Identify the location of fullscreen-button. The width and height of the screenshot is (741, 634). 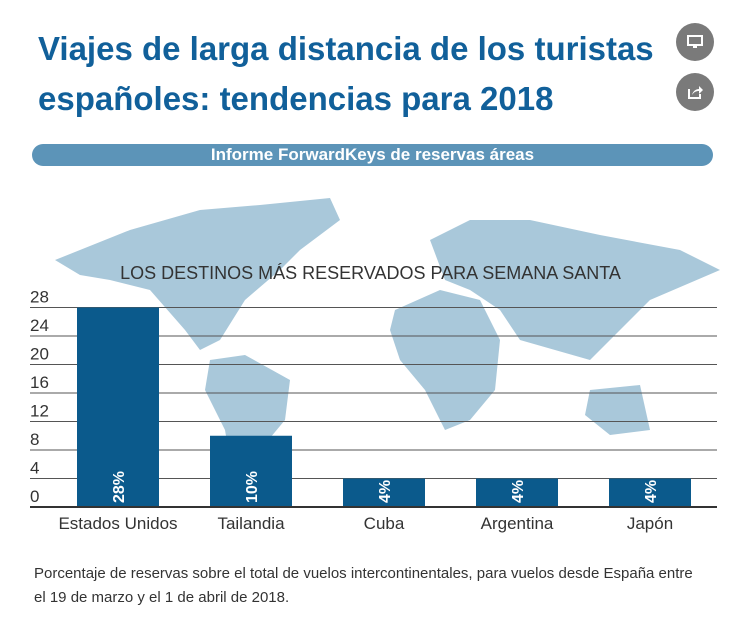
(695, 42).